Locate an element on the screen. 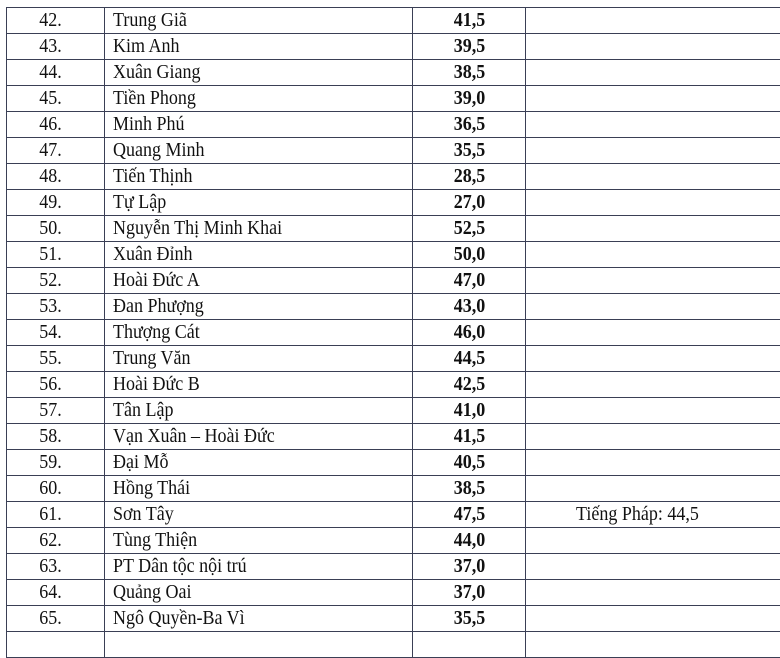 The image size is (780, 658). row-number: 54. is located at coordinates (50, 332).